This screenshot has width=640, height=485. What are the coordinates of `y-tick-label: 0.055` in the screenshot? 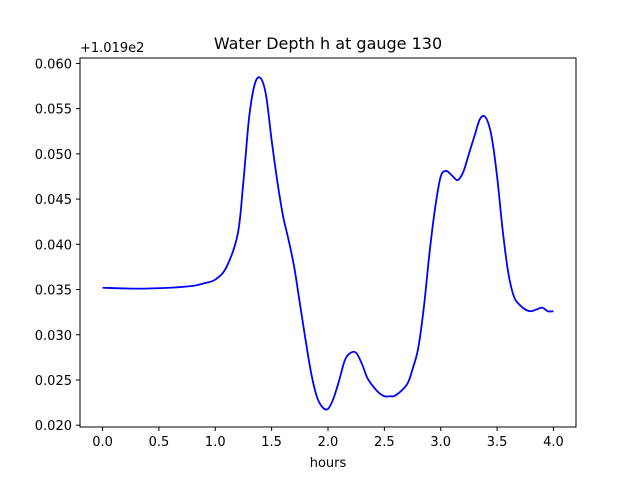 It's located at (53, 110).